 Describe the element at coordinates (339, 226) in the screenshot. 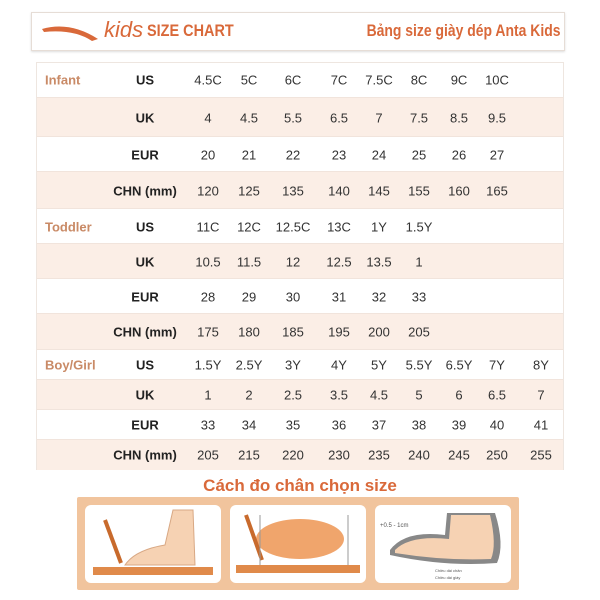

I see `size-value: 13C` at that location.